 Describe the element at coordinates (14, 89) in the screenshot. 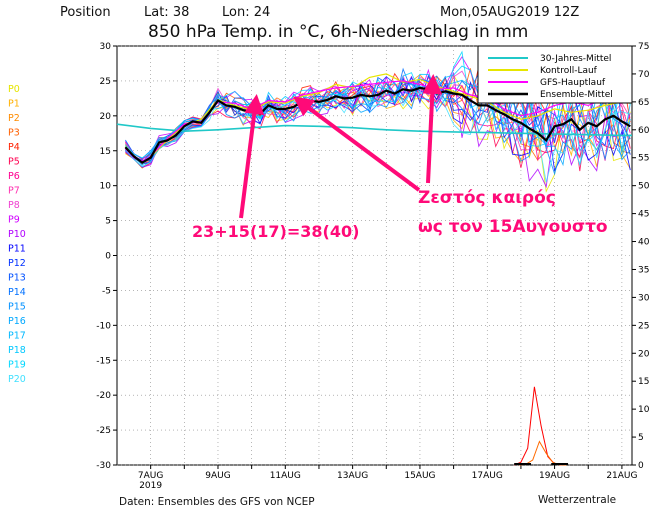

I see `ensemble-label: P0` at that location.